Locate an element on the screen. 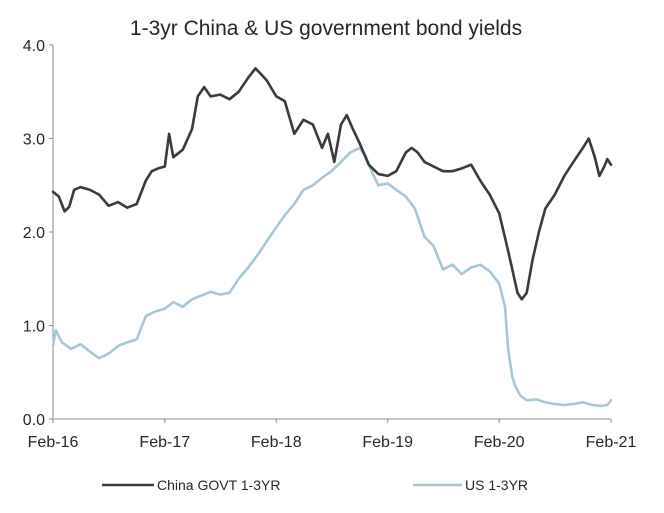  x-tick-label: Feb-20 is located at coordinates (499, 442).